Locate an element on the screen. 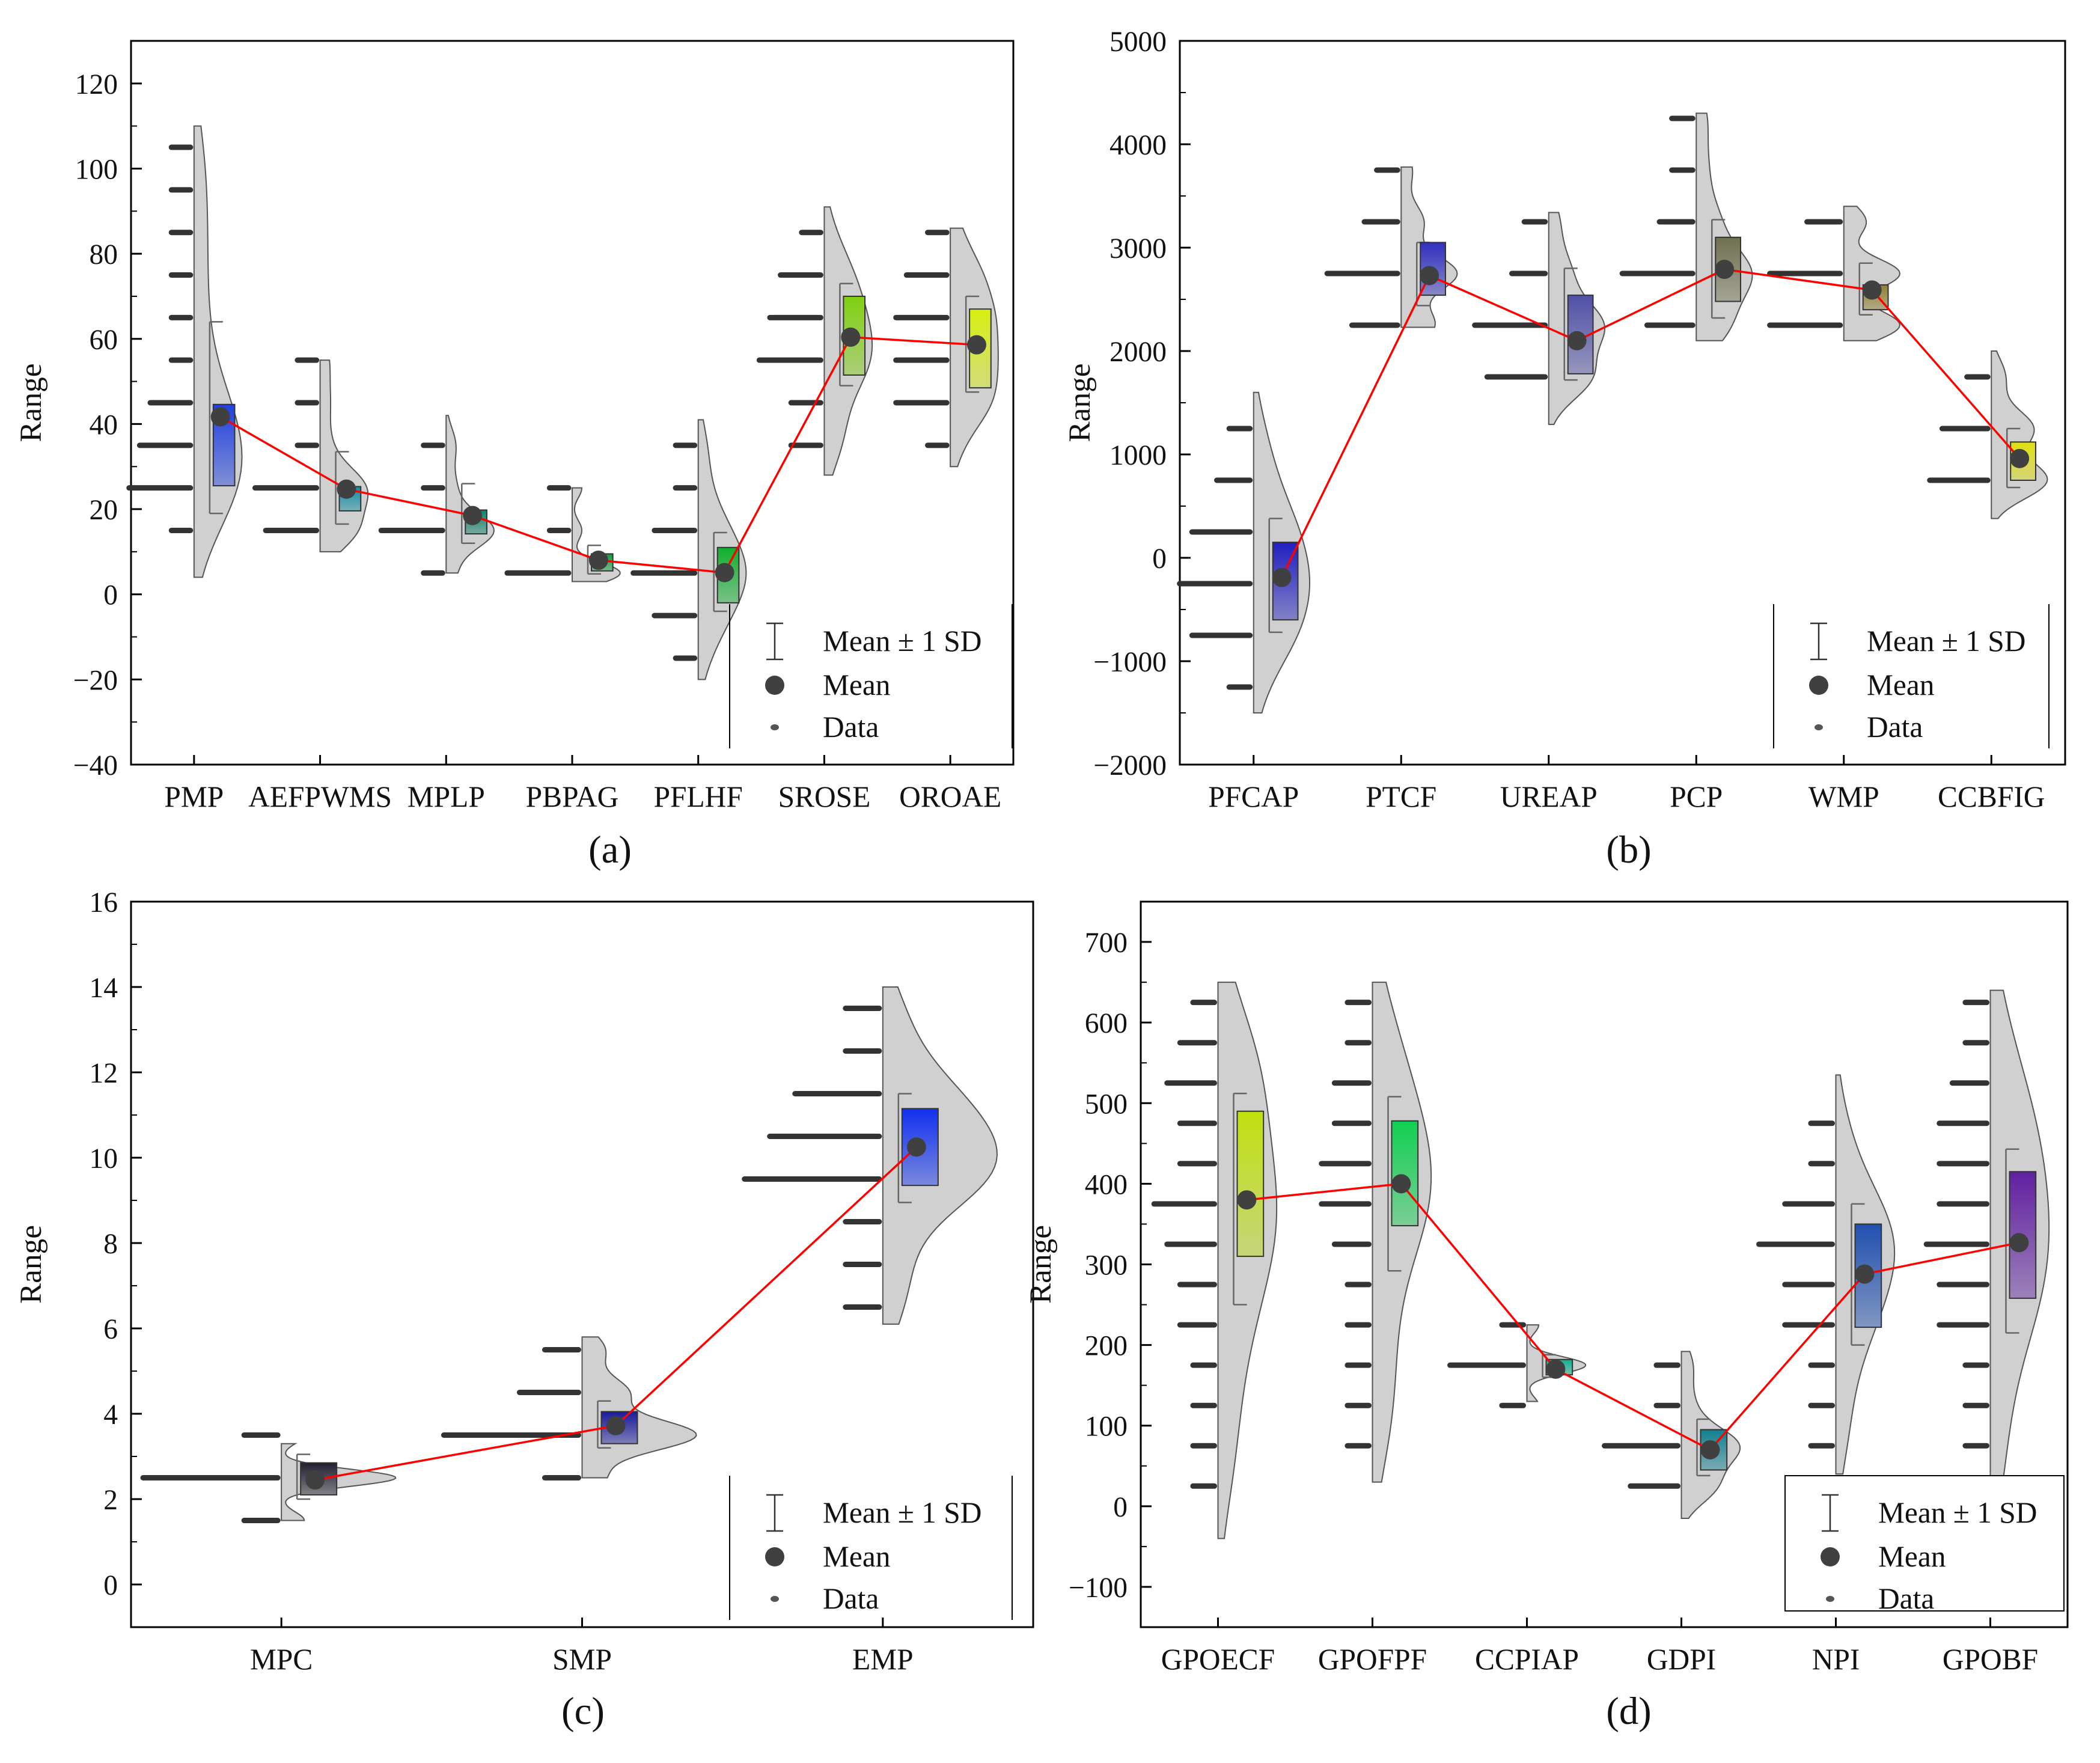  mean-marker-pcp is located at coordinates (1725, 270).